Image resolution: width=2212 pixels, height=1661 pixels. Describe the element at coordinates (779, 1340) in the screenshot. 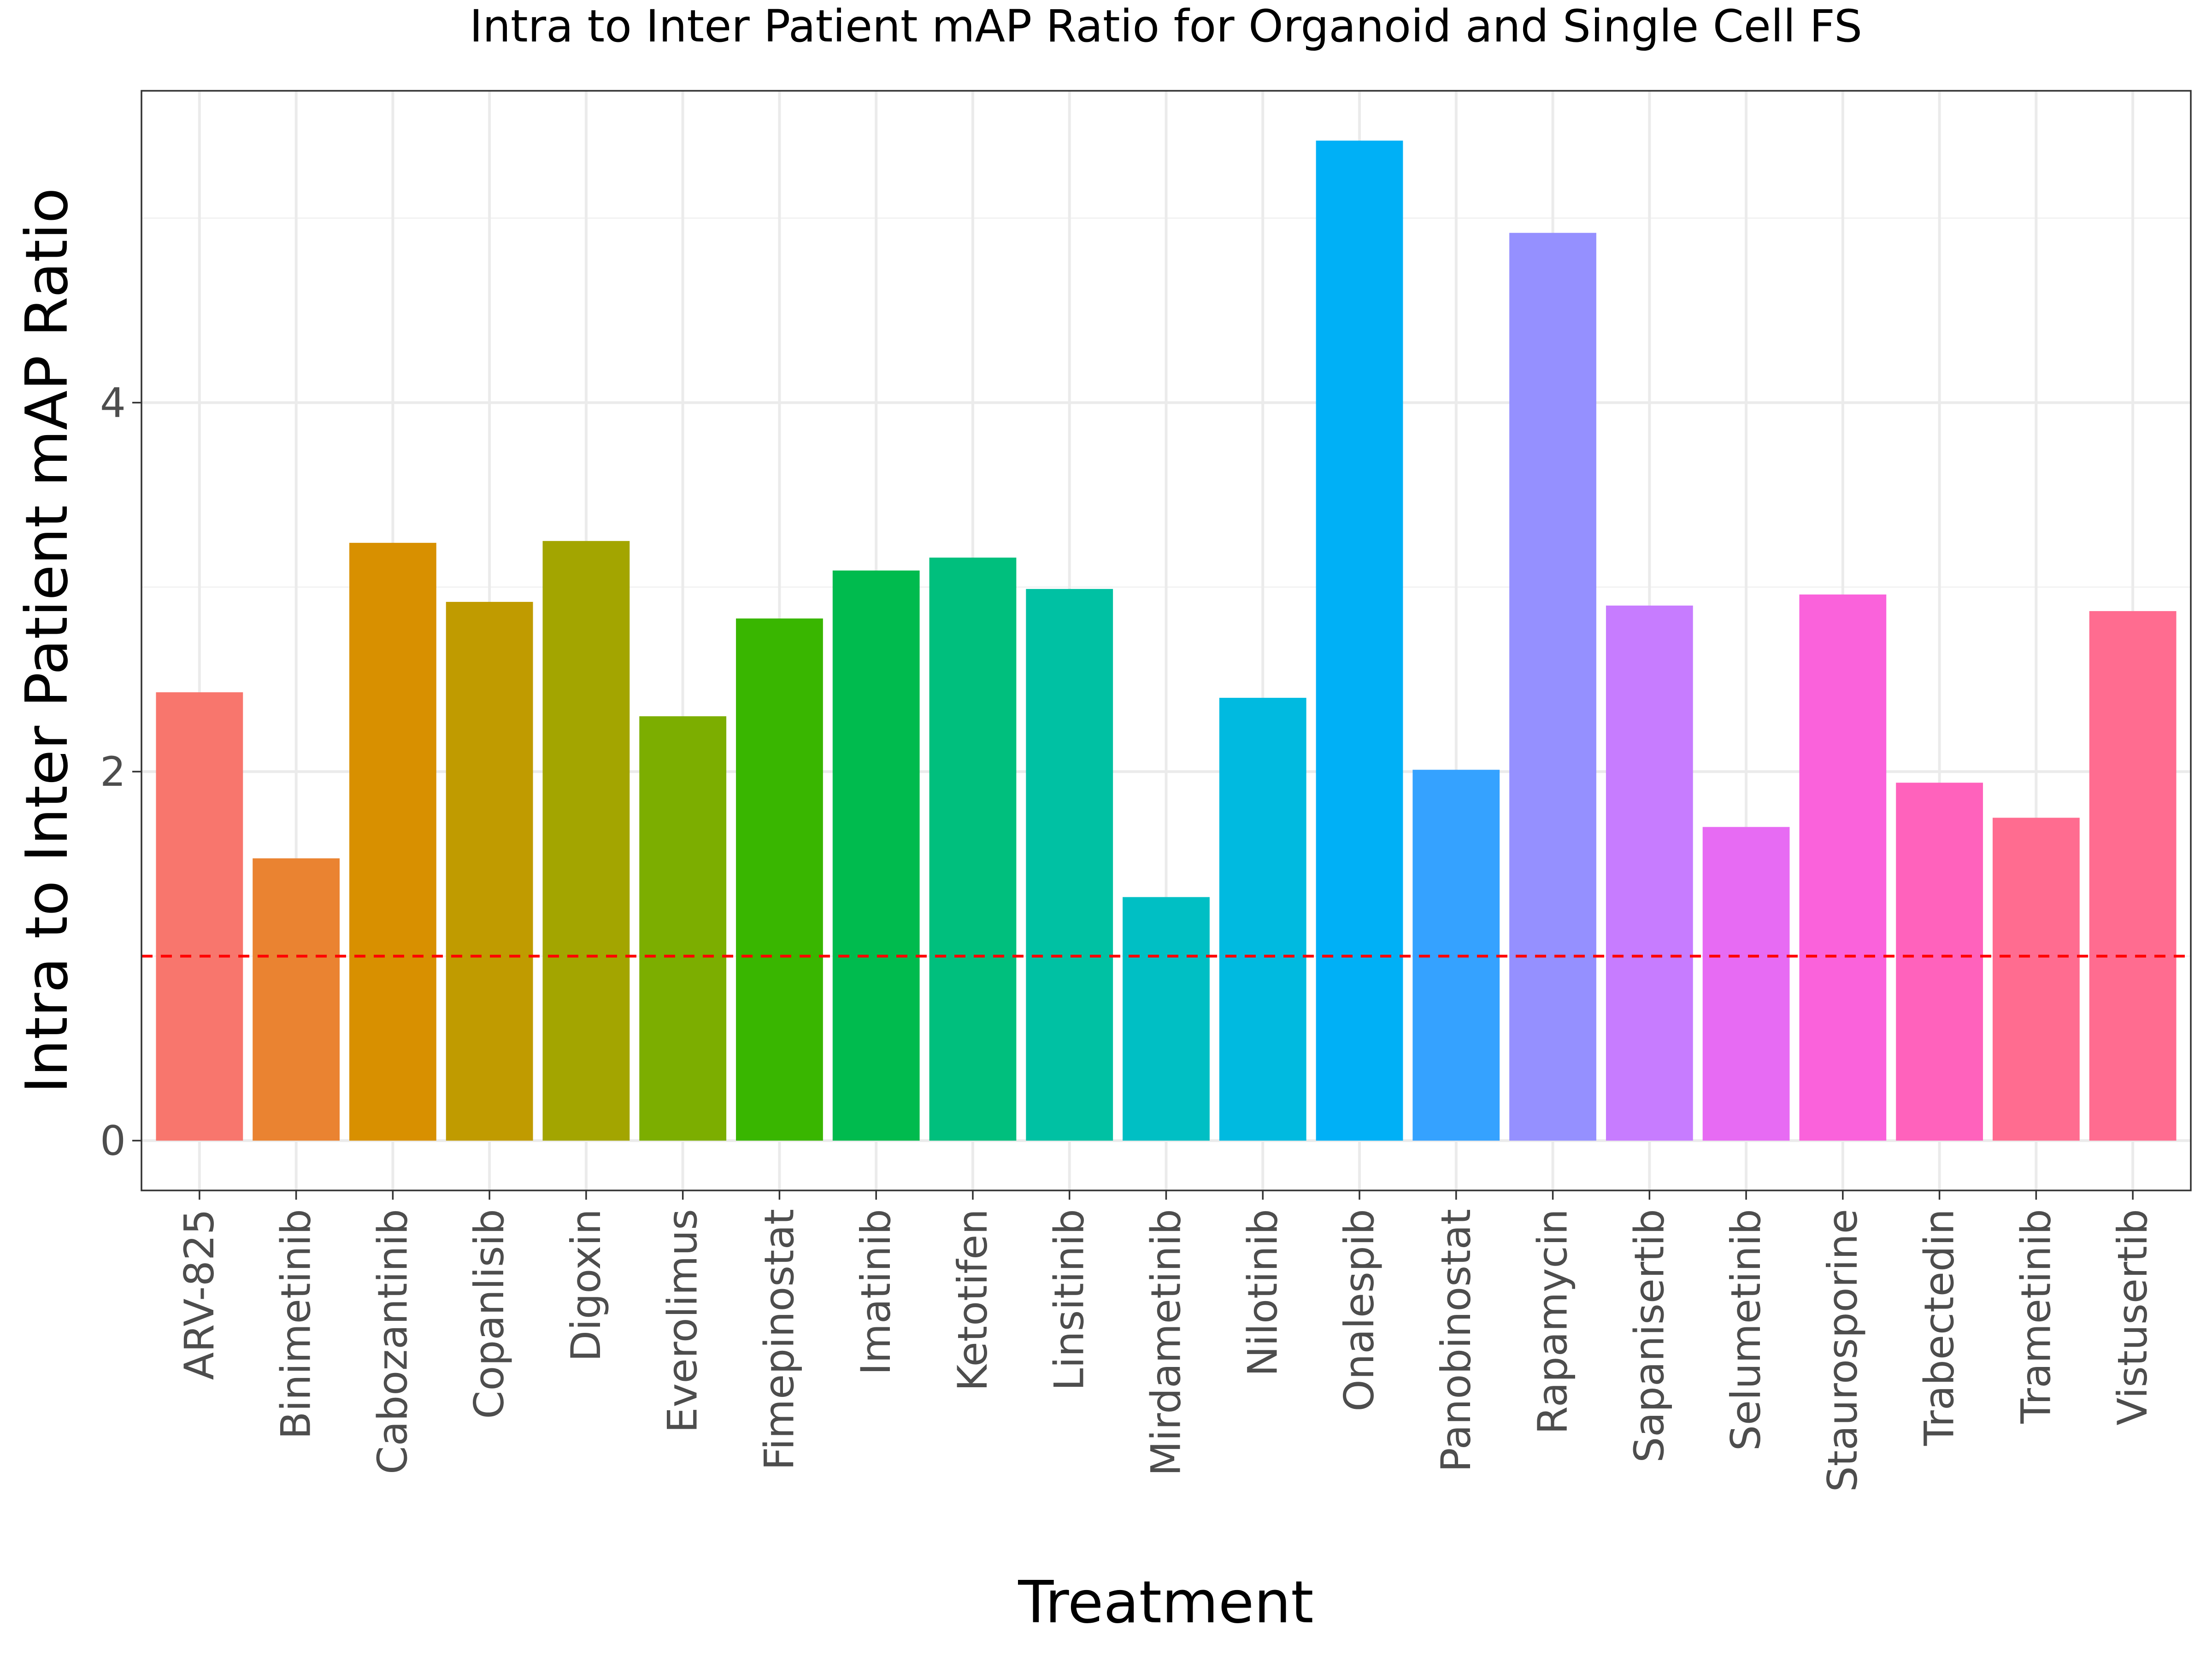

I see `x-tick-label: Fimepinostat` at that location.